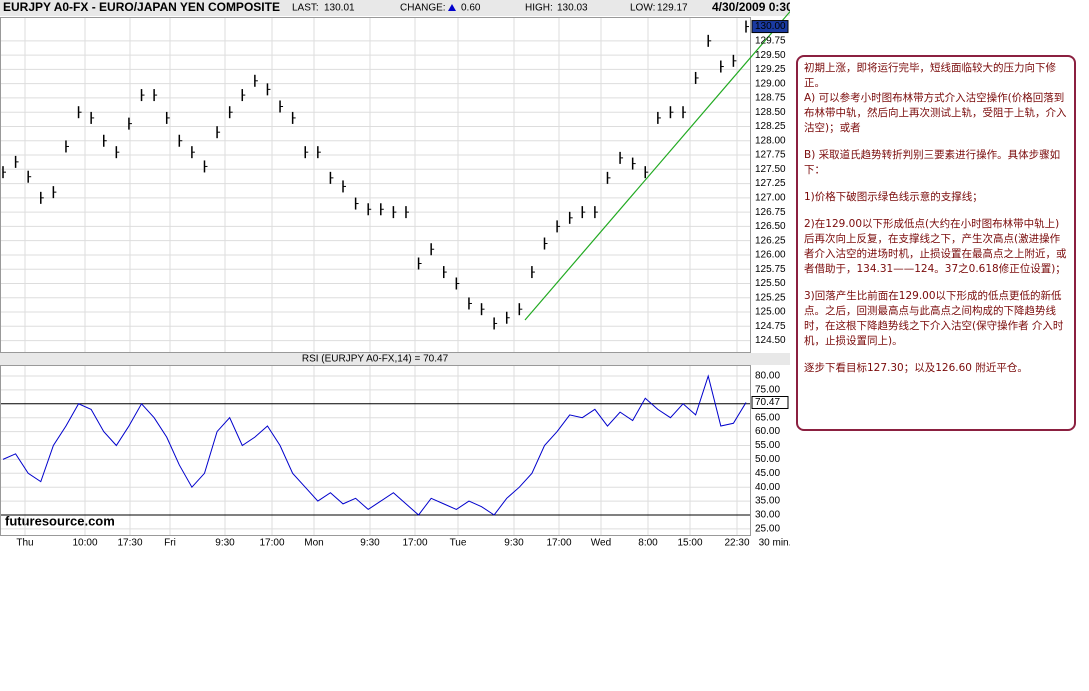 The width and height of the screenshot is (1089, 691). Describe the element at coordinates (84, 543) in the screenshot. I see `x-tick-label: 10:00` at that location.